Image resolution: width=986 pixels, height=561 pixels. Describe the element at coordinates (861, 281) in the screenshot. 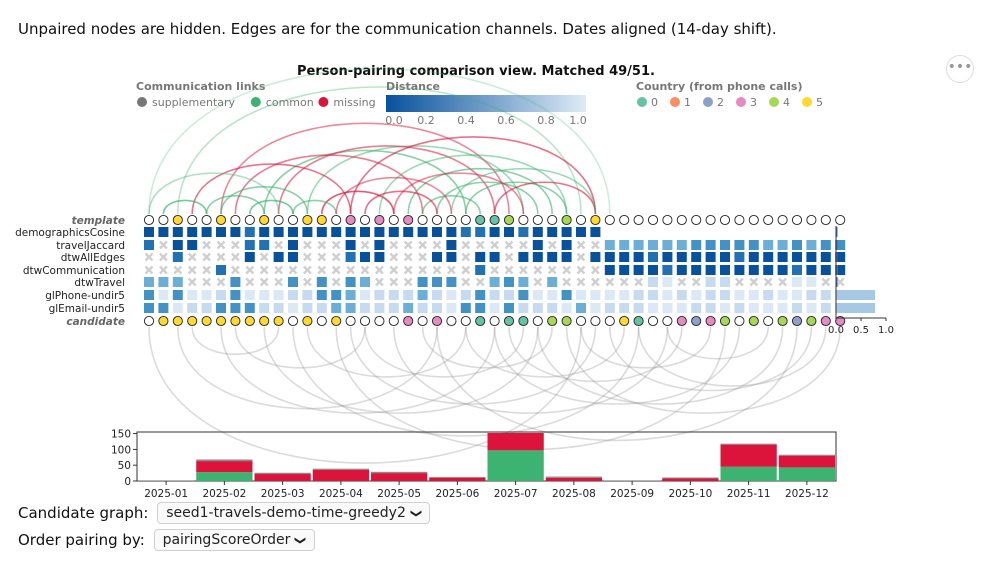

I see `row-distance-bars: 0.0 0.5 1.0` at that location.